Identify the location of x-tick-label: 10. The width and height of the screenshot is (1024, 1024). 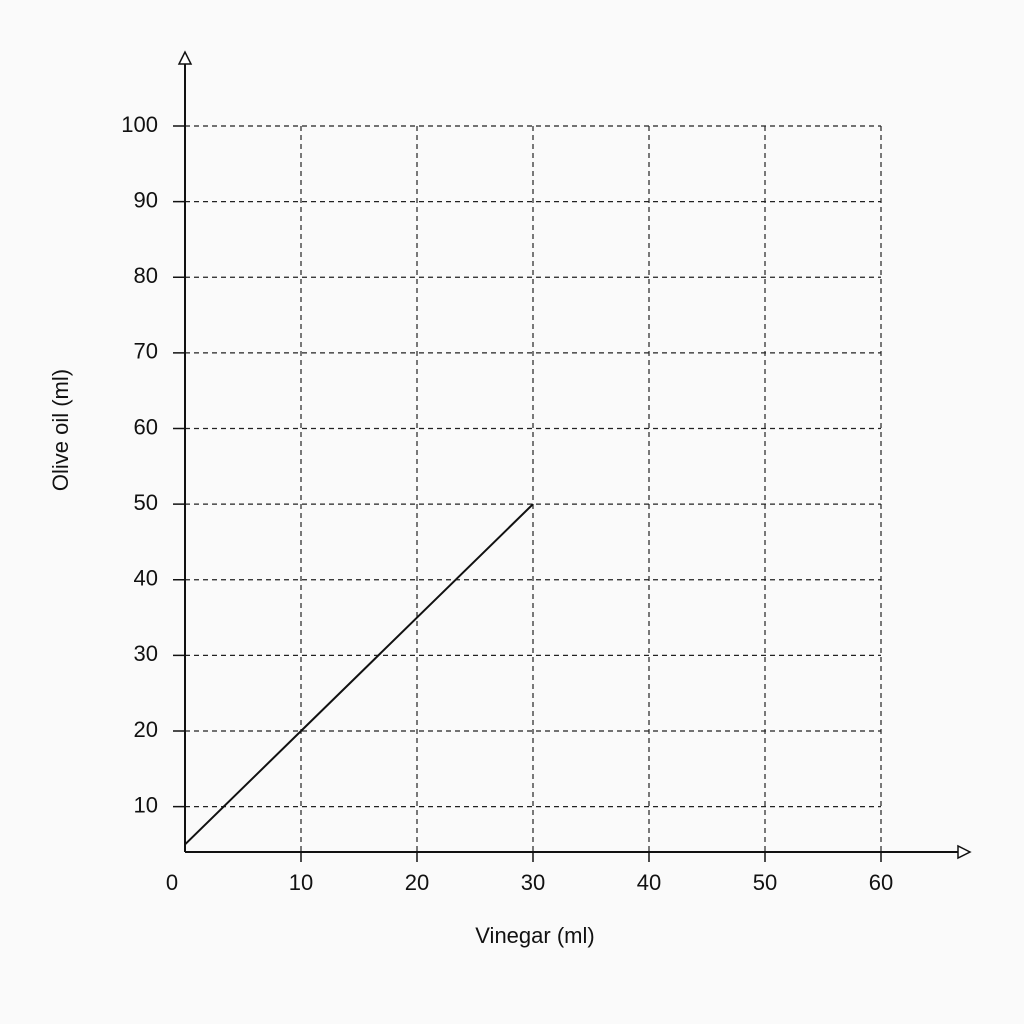
(301, 882).